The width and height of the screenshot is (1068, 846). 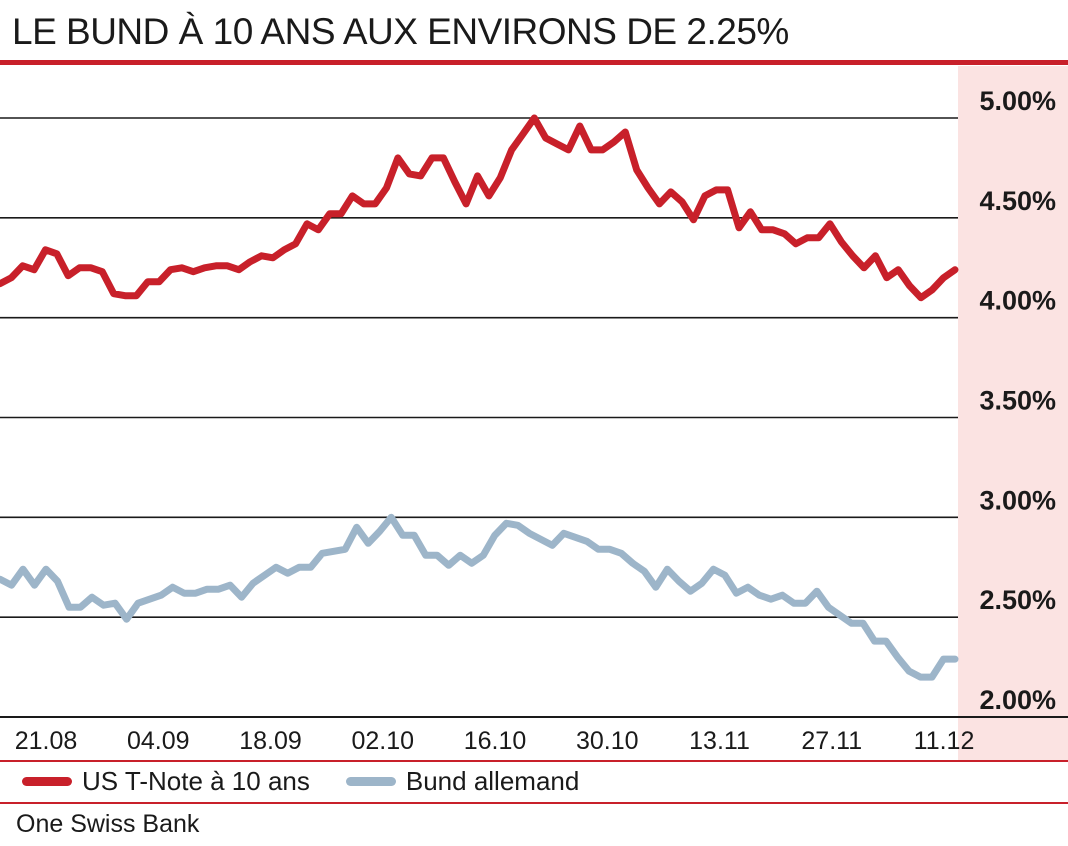 What do you see at coordinates (196, 781) in the screenshot?
I see `legend-label-us: US T-Note à 10 ans` at bounding box center [196, 781].